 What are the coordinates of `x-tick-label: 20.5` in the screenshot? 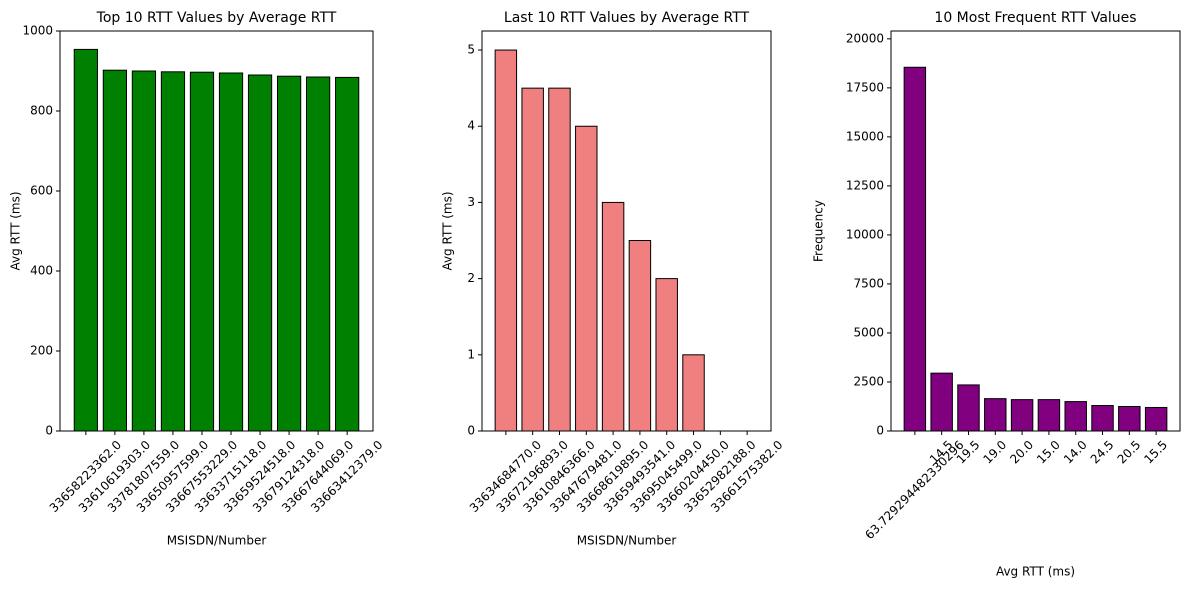 It's located at (1129, 452).